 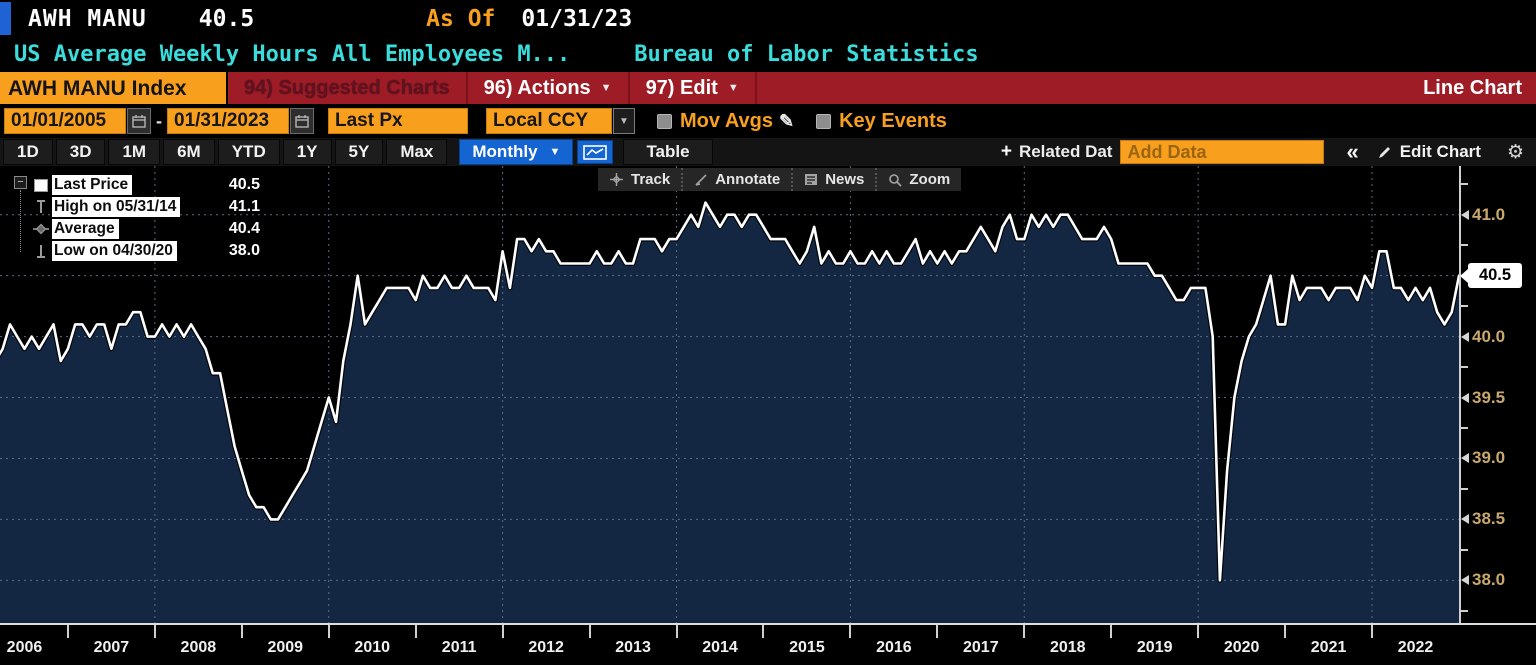 I want to click on legend-row: High on 05/31/14 41.1, so click(x=137, y=207).